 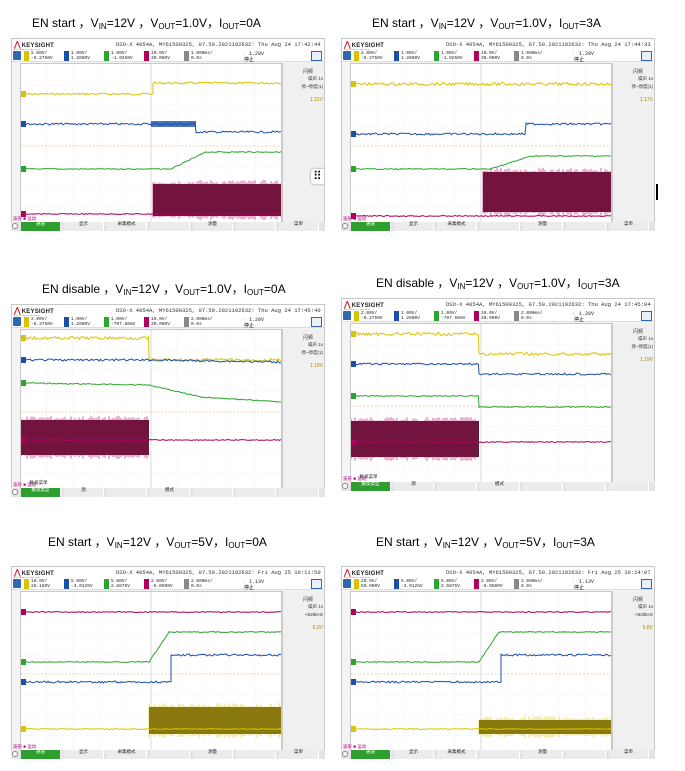 What do you see at coordinates (645, 78) in the screenshot?
I see `side-label-2: 噪声 1s` at bounding box center [645, 78].